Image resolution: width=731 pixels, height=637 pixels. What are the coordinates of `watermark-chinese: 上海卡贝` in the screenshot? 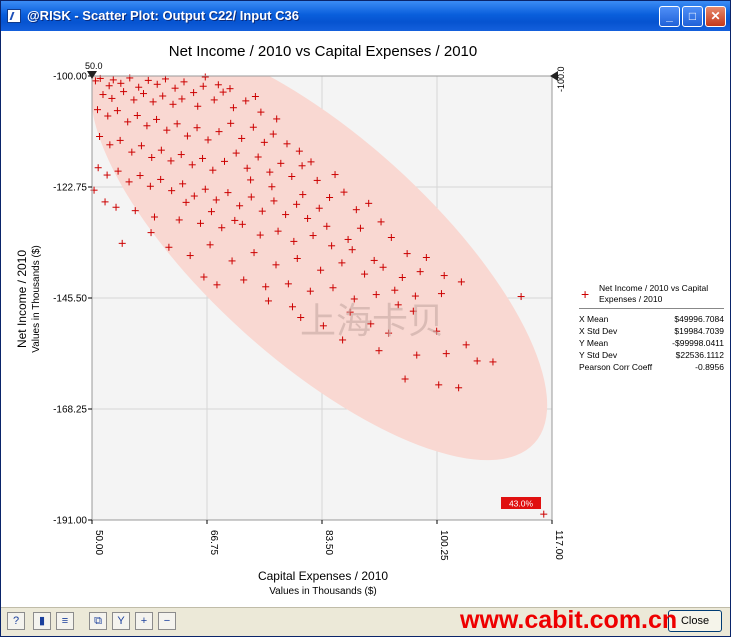 It's located at (372, 321).